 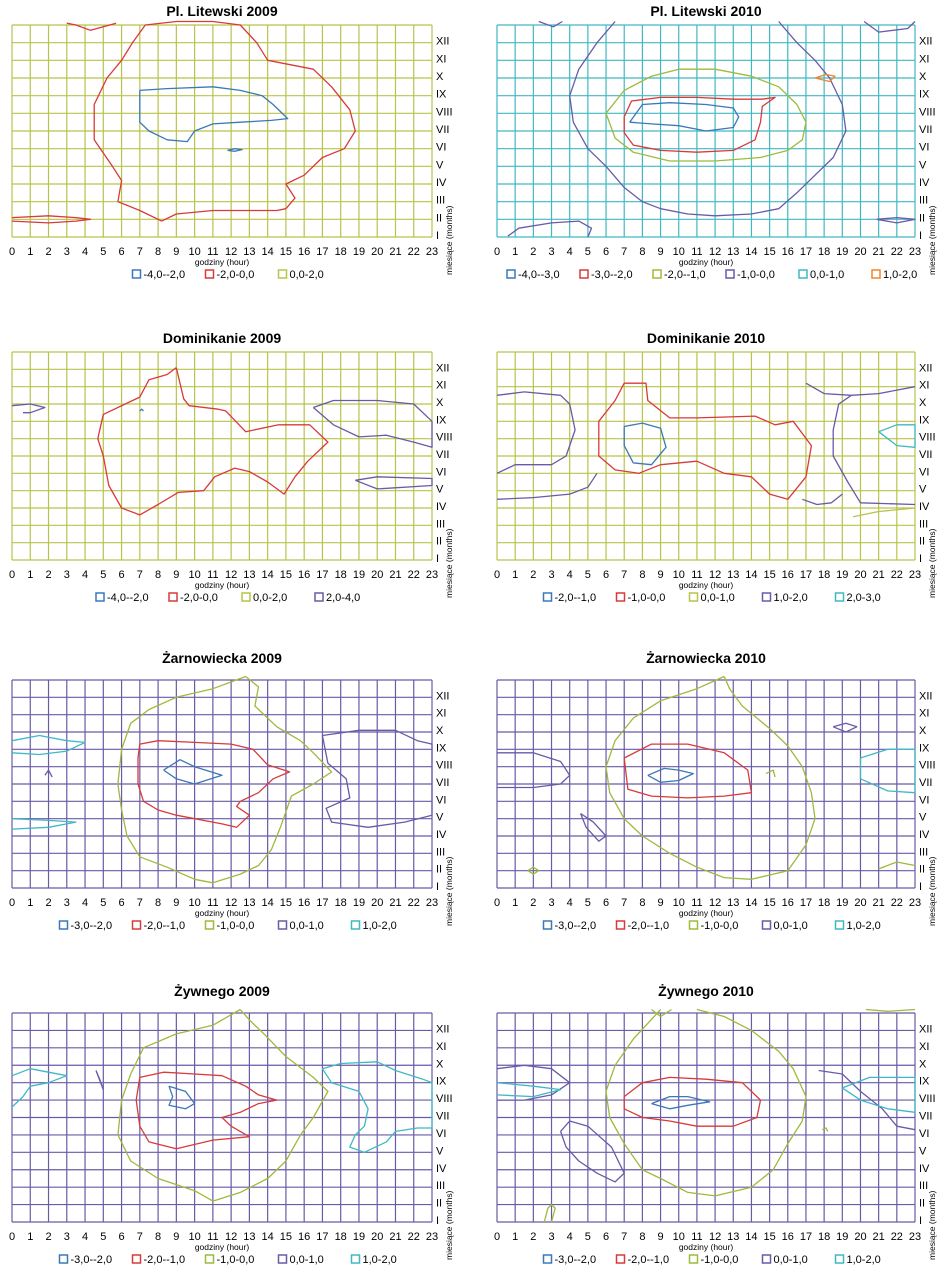 I want to click on x-tick-label: 21, so click(x=879, y=903).